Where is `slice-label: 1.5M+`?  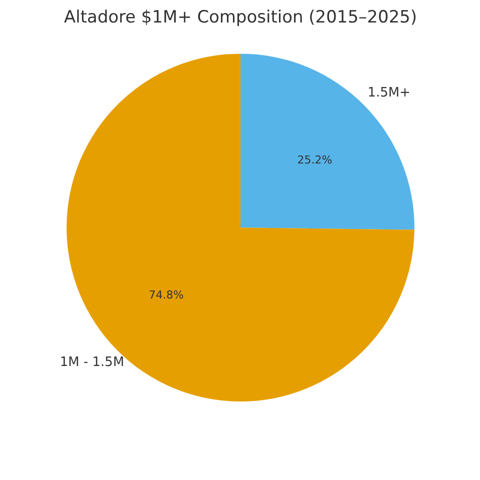 slice-label: 1.5M+ is located at coordinates (389, 92).